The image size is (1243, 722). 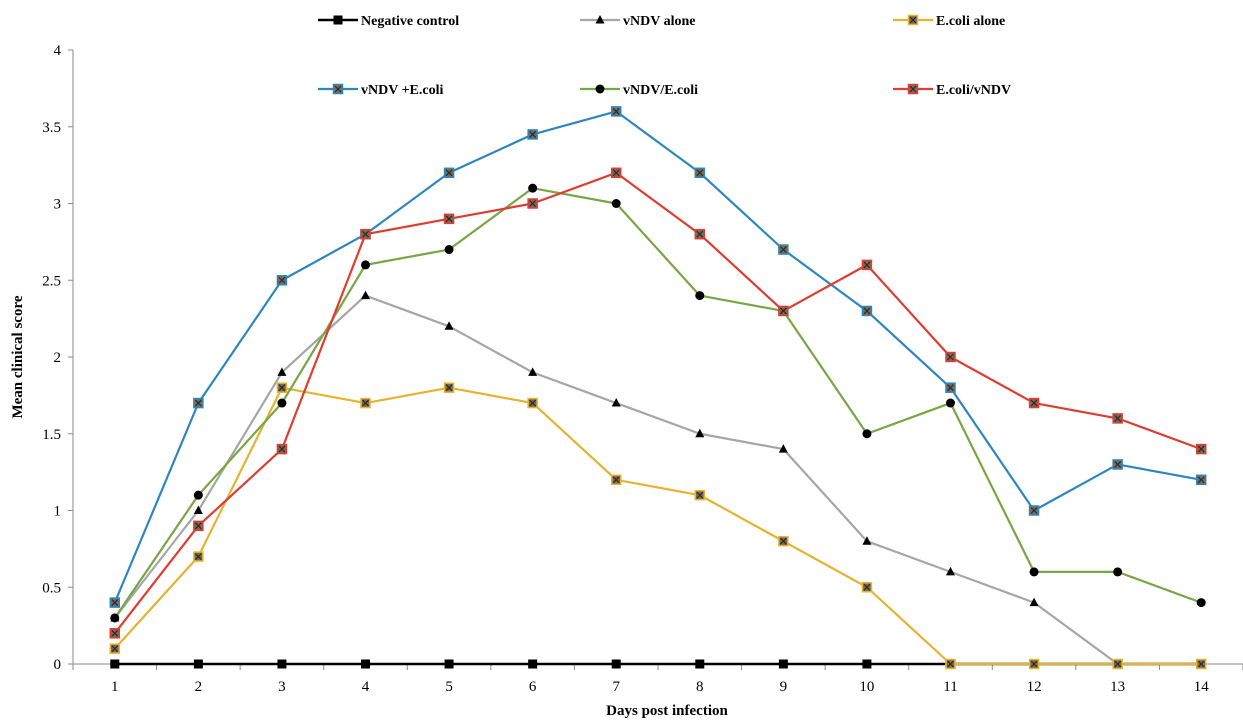 I want to click on x-tick-label: 6, so click(x=533, y=687).